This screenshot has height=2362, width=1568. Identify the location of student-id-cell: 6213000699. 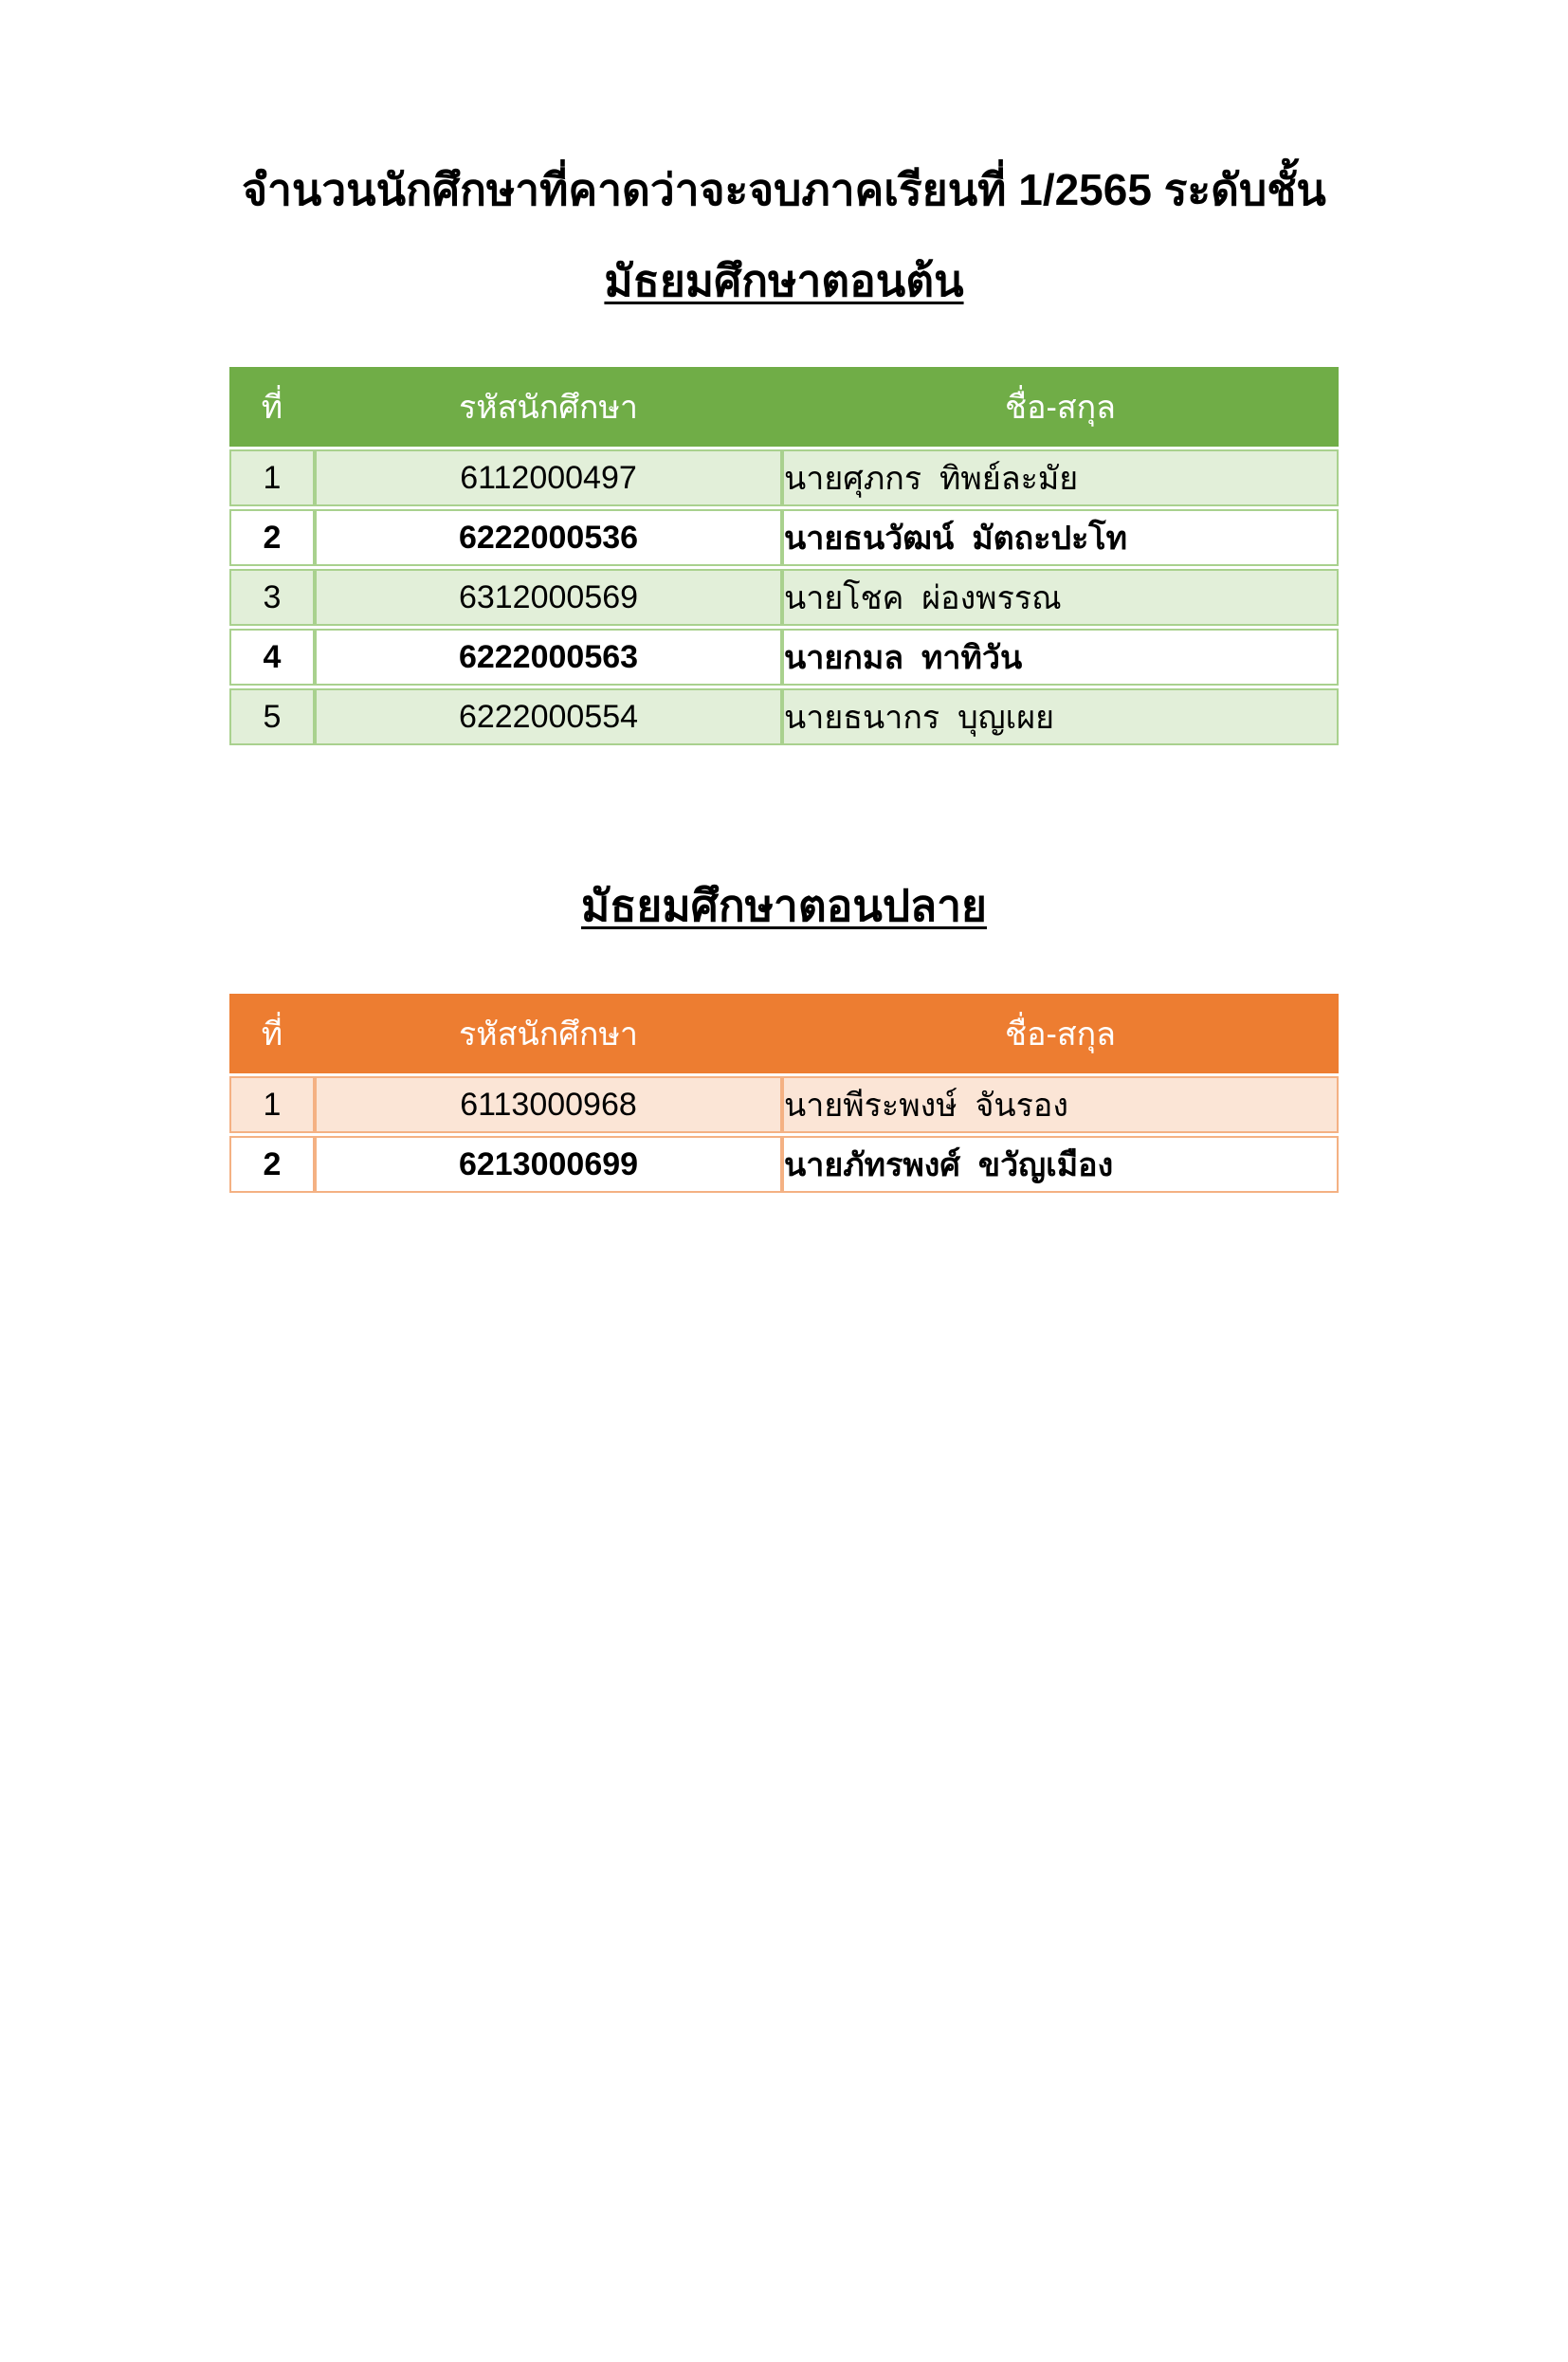
(548, 1164).